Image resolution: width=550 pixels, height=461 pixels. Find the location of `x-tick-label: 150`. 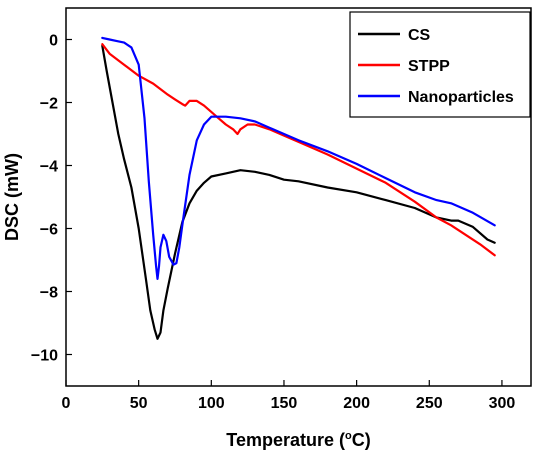

x-tick-label: 150 is located at coordinates (284, 403).